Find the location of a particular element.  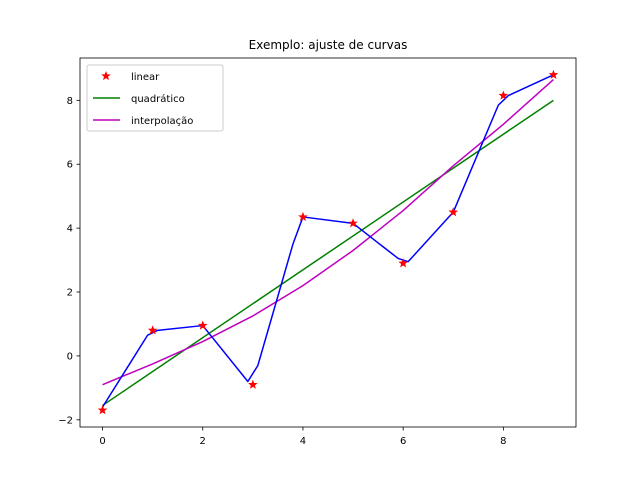

x-tick-label: 6 is located at coordinates (403, 441).